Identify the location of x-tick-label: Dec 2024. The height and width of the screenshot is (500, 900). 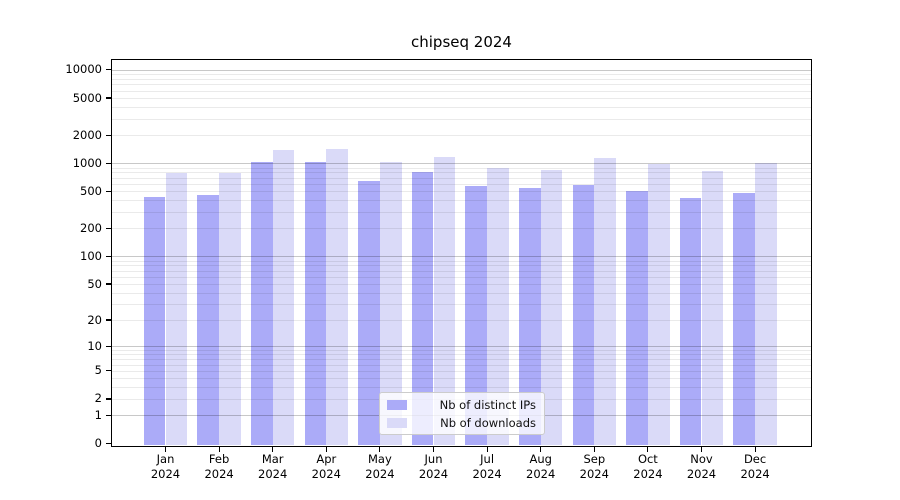
(755, 466).